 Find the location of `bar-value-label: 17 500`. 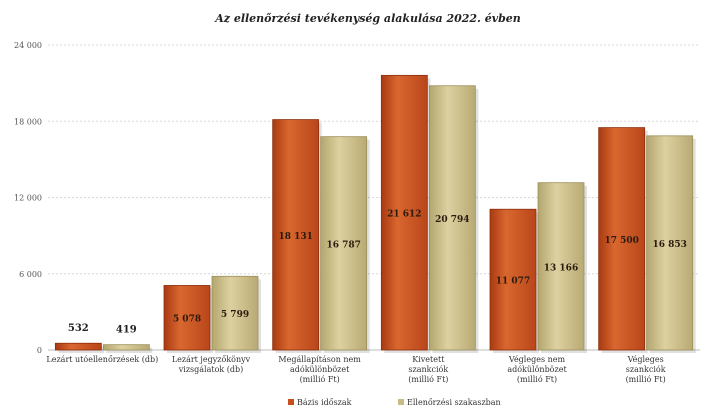

bar-value-label: 17 500 is located at coordinates (621, 241).